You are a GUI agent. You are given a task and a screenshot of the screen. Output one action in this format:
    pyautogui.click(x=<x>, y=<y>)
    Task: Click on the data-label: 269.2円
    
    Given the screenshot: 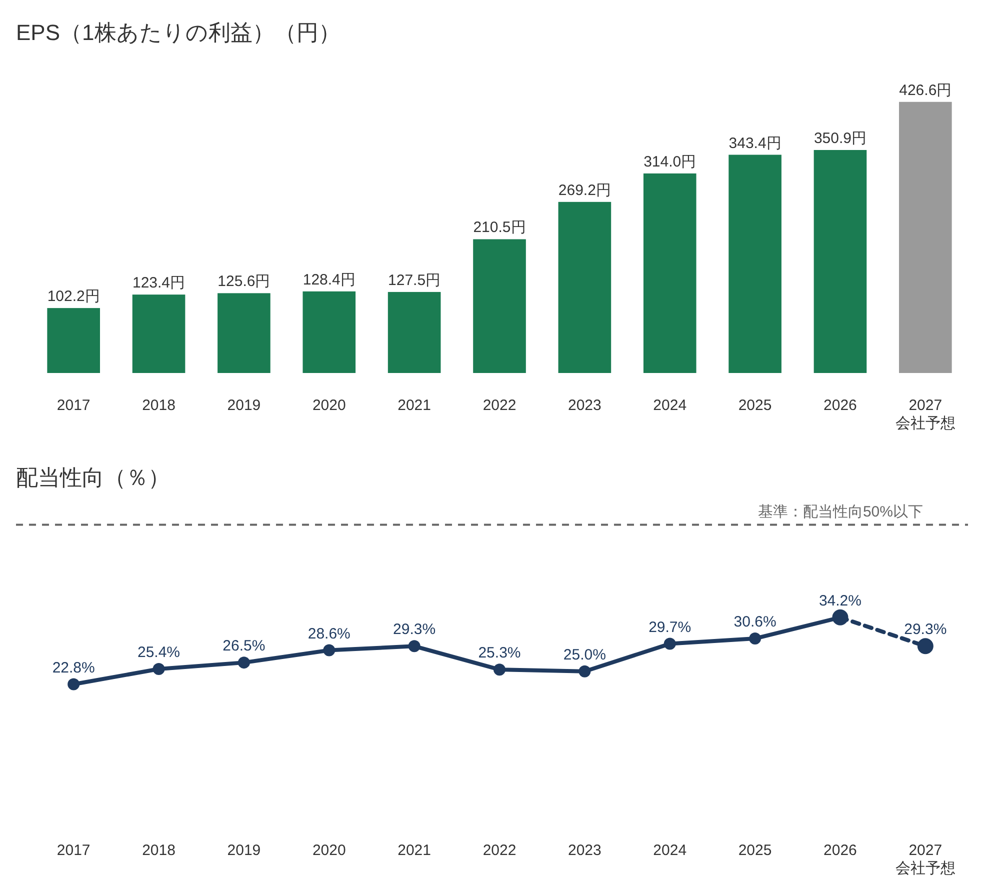 What is the action you would take?
    pyautogui.click(x=584, y=190)
    